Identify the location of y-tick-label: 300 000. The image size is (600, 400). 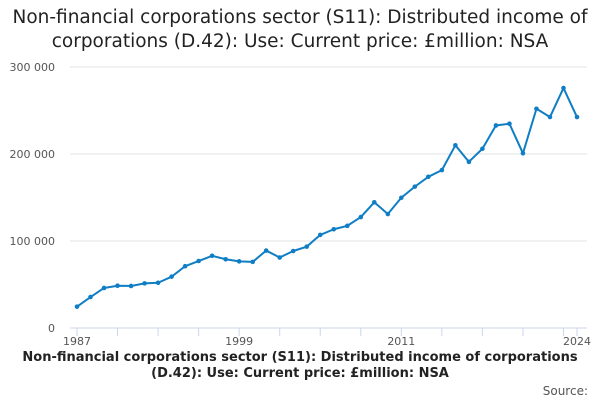
(33, 67).